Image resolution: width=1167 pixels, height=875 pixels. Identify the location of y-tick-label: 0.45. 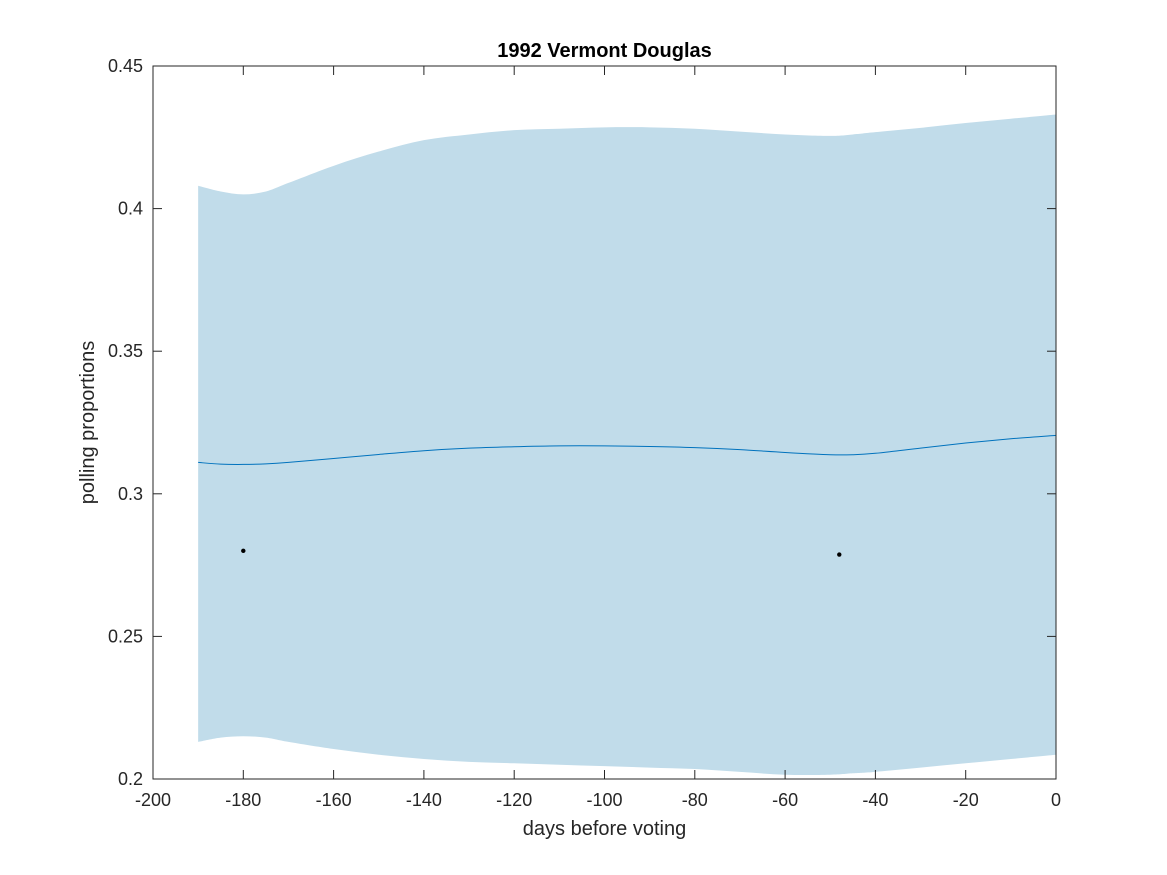
(125, 66).